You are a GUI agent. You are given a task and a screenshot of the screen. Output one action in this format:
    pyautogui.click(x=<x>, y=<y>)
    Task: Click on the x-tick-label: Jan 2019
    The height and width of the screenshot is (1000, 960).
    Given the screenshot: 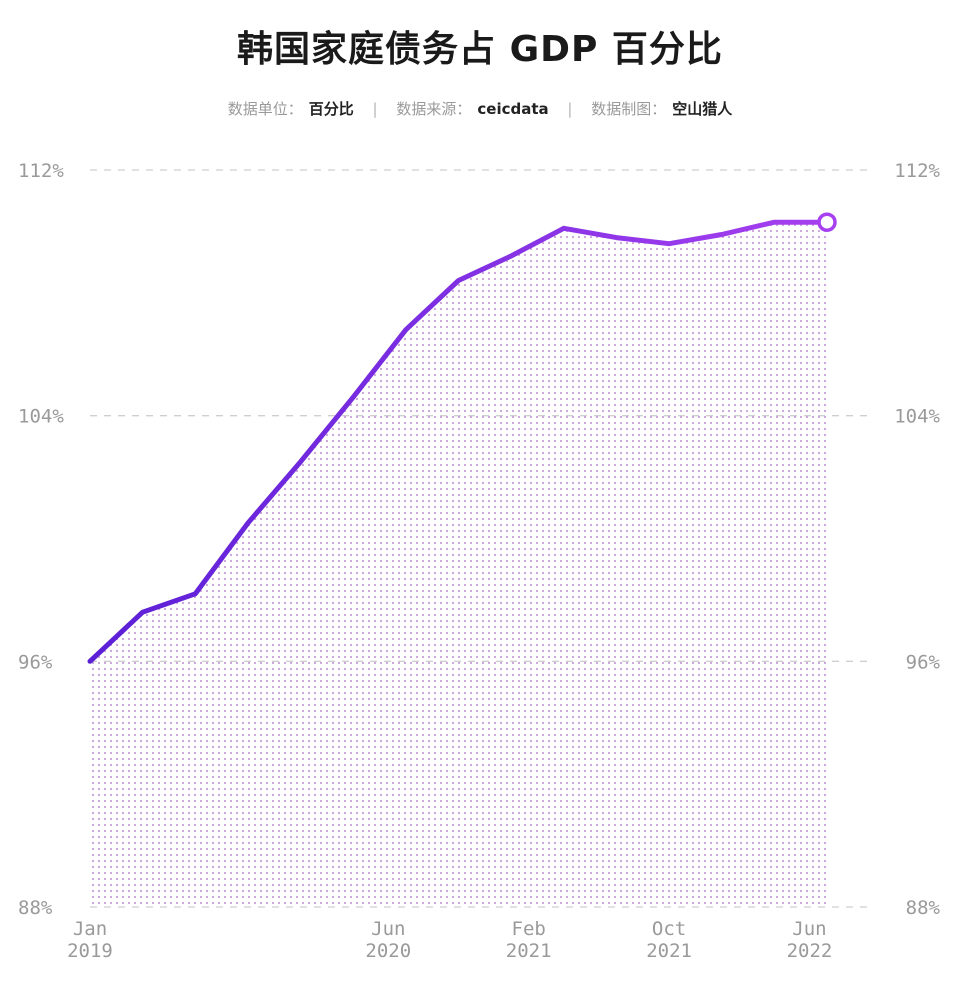 What is the action you would take?
    pyautogui.click(x=90, y=940)
    